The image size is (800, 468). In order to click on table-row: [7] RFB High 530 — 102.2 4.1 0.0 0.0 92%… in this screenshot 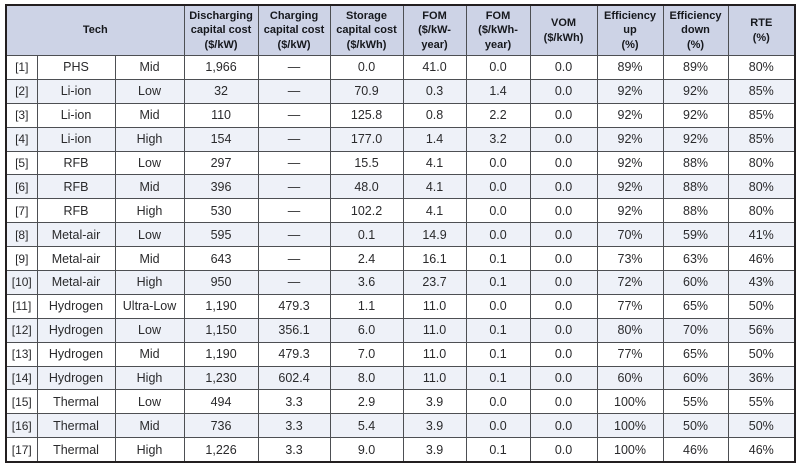, I will do `click(400, 211)`.